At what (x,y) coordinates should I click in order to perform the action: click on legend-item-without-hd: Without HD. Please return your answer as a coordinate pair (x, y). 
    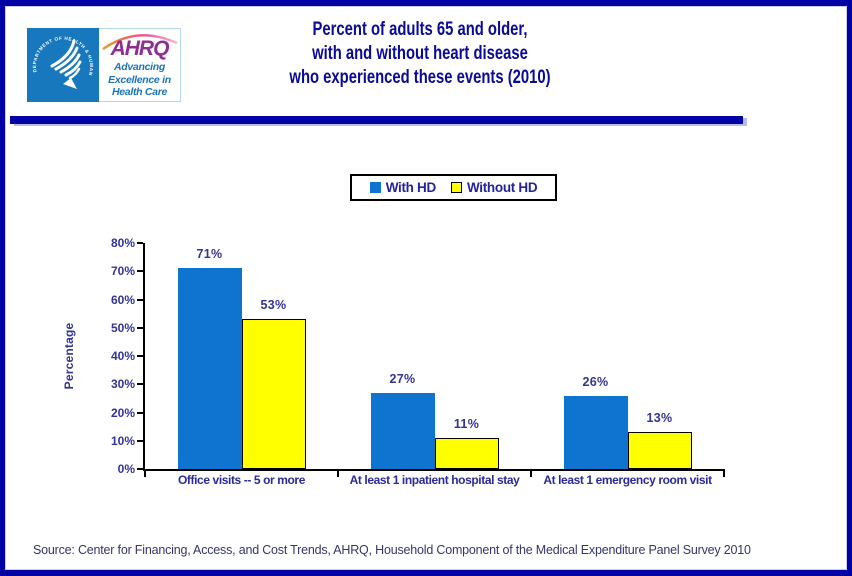
    Looking at the image, I should click on (494, 187).